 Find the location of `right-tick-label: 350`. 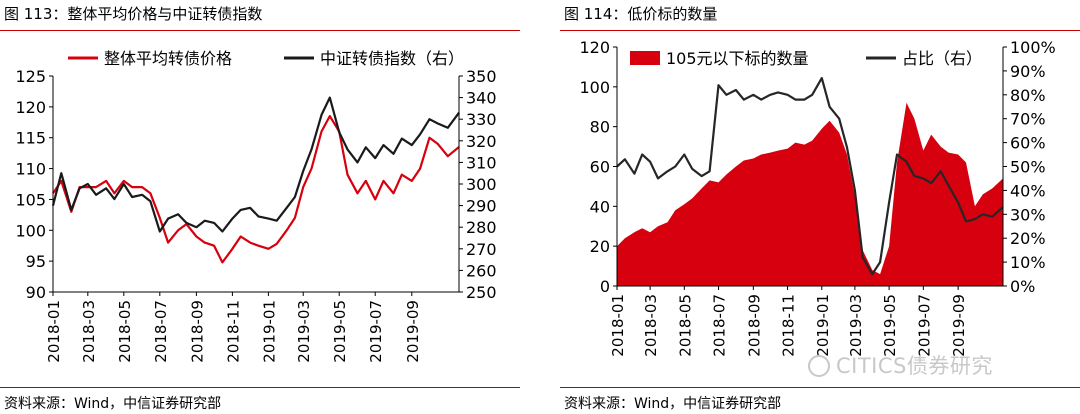

right-tick-label: 350 is located at coordinates (481, 76).